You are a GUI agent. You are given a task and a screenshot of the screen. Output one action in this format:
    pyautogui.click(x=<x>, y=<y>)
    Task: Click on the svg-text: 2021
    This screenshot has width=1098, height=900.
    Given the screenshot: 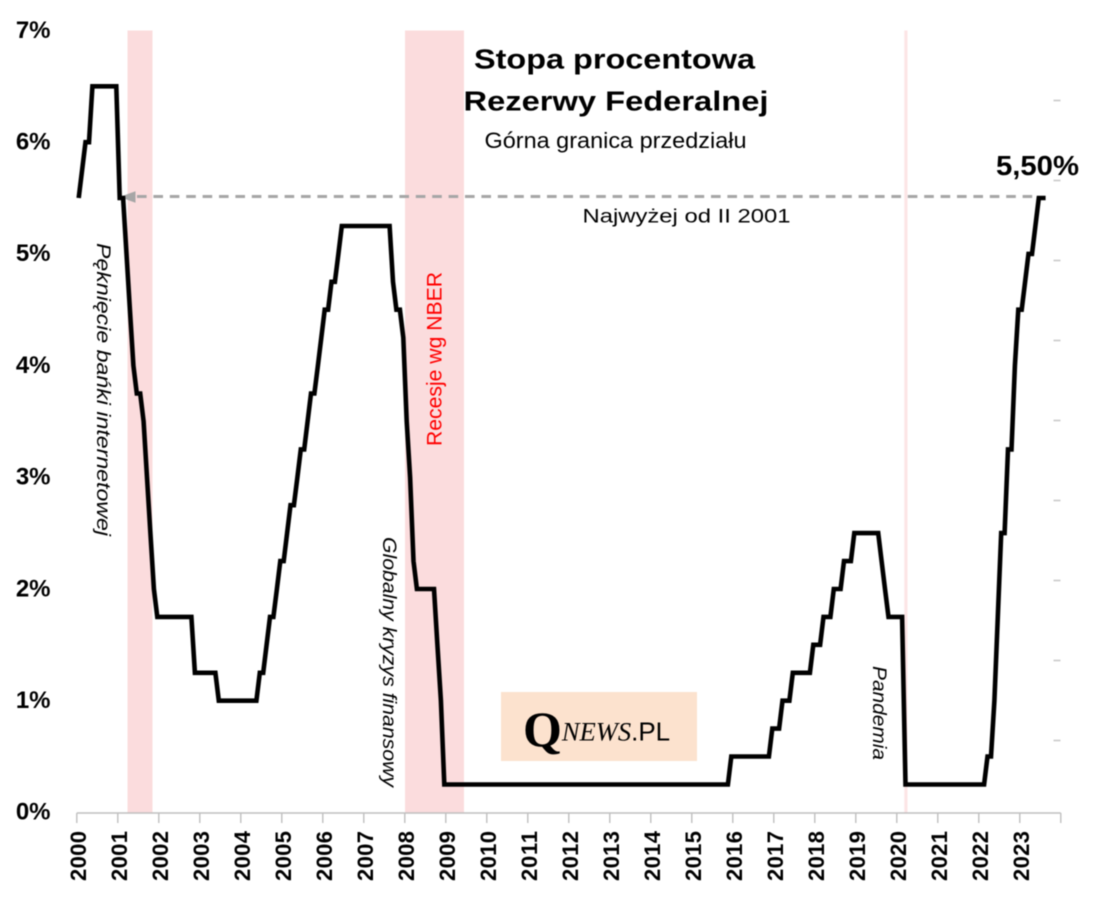 What is the action you would take?
    pyautogui.click(x=939, y=856)
    